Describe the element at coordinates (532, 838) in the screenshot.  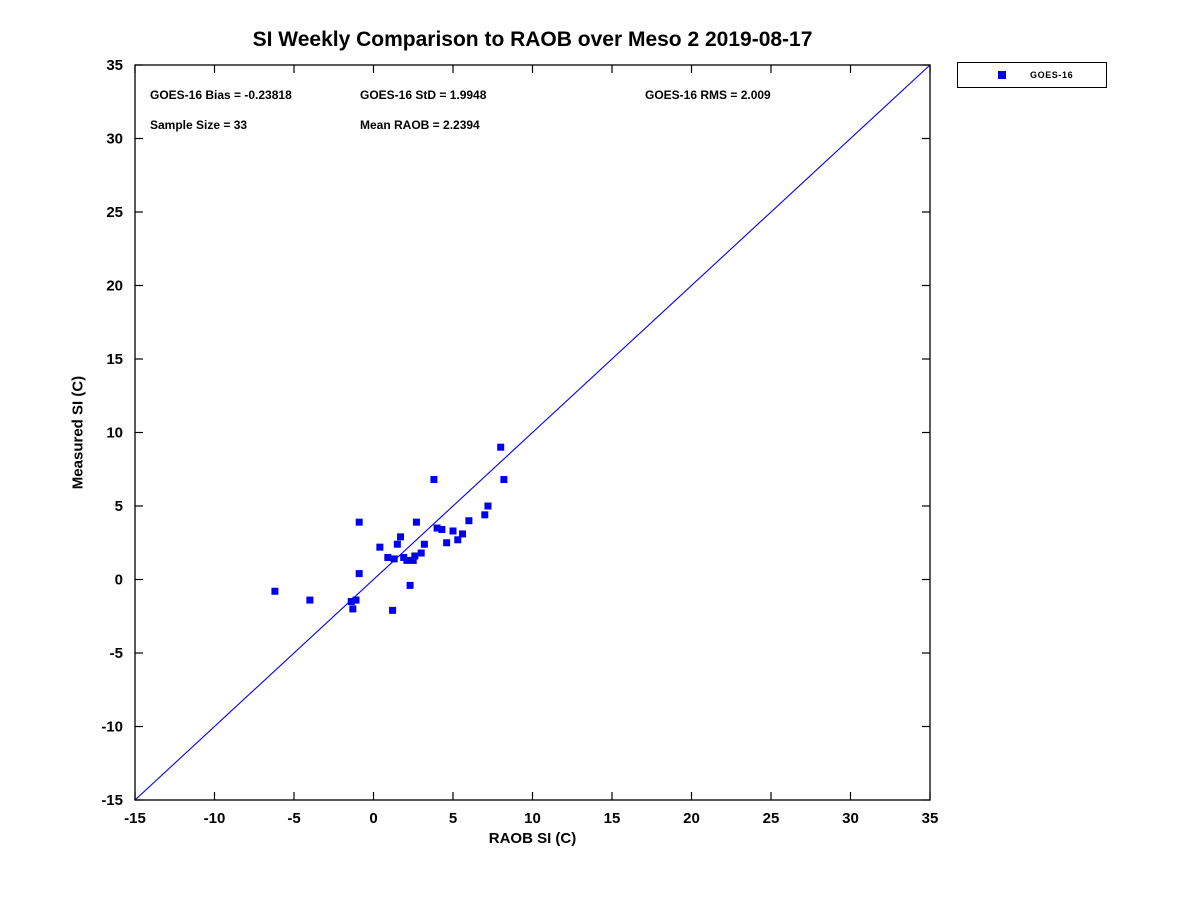
I see `x-axis-label: RAOB SI (C)` at that location.